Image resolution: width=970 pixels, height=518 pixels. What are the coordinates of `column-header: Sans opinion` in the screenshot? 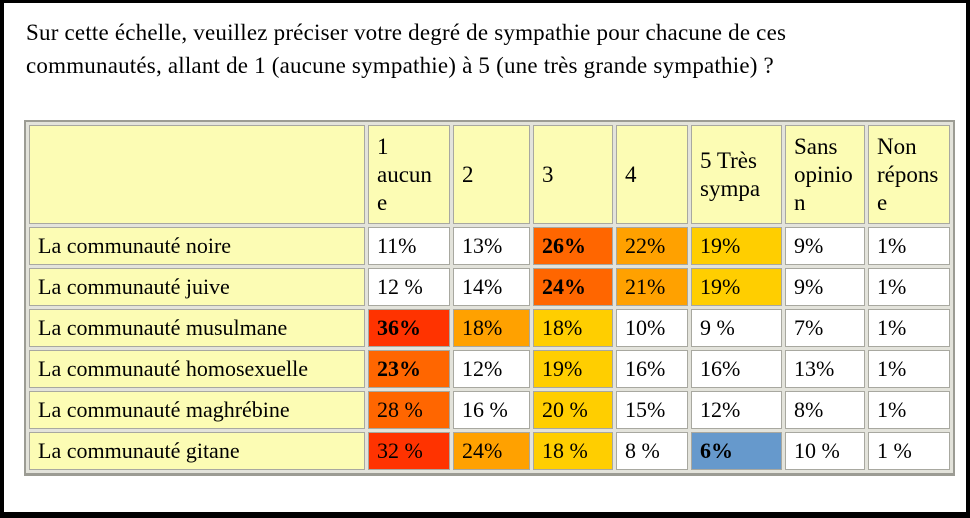 It's located at (825, 175).